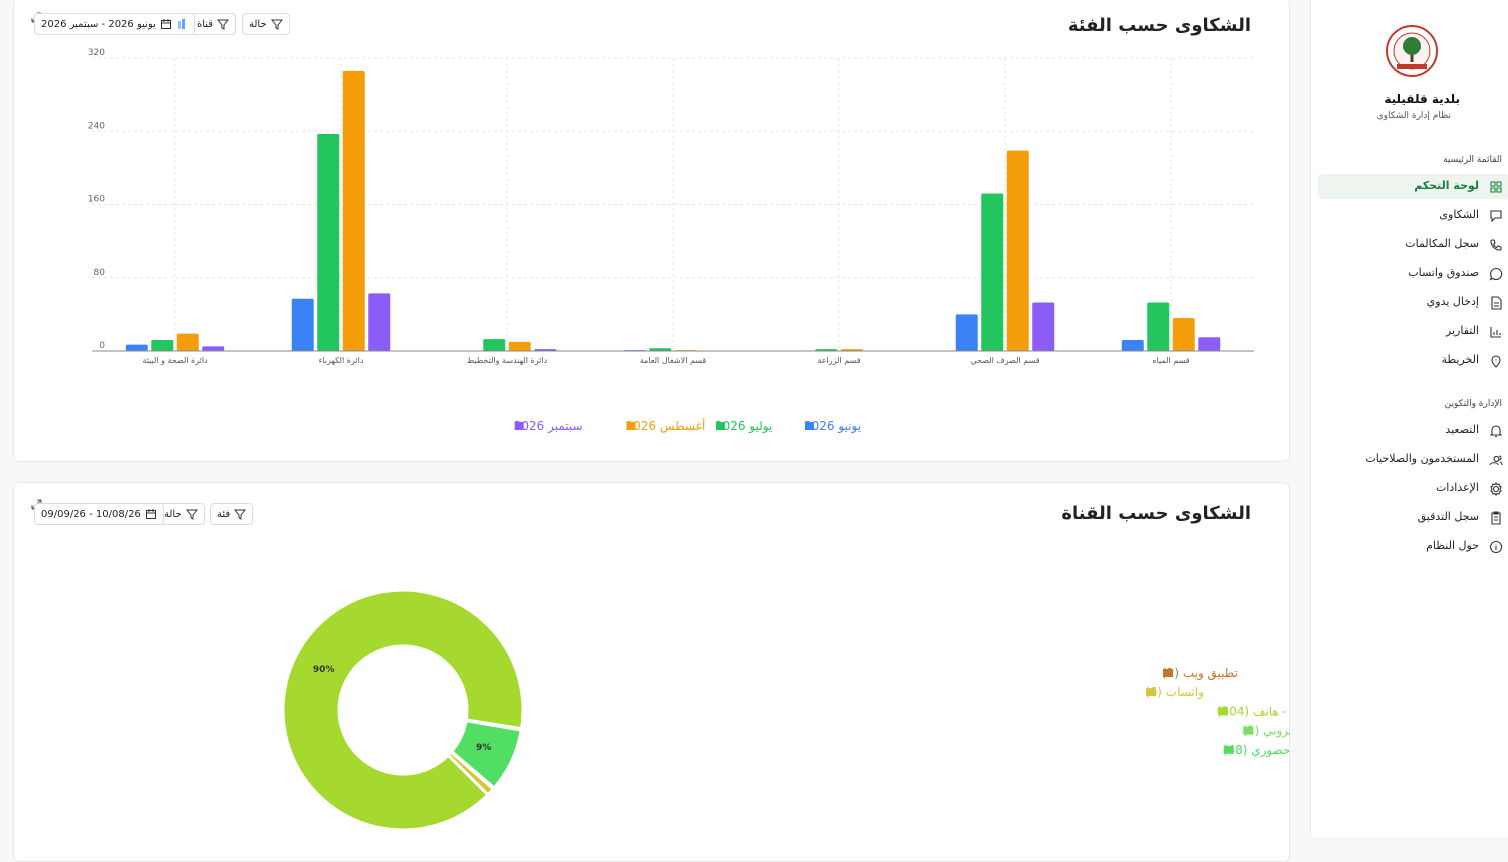  I want to click on nav-item: الإعدادات, so click(1413, 488).